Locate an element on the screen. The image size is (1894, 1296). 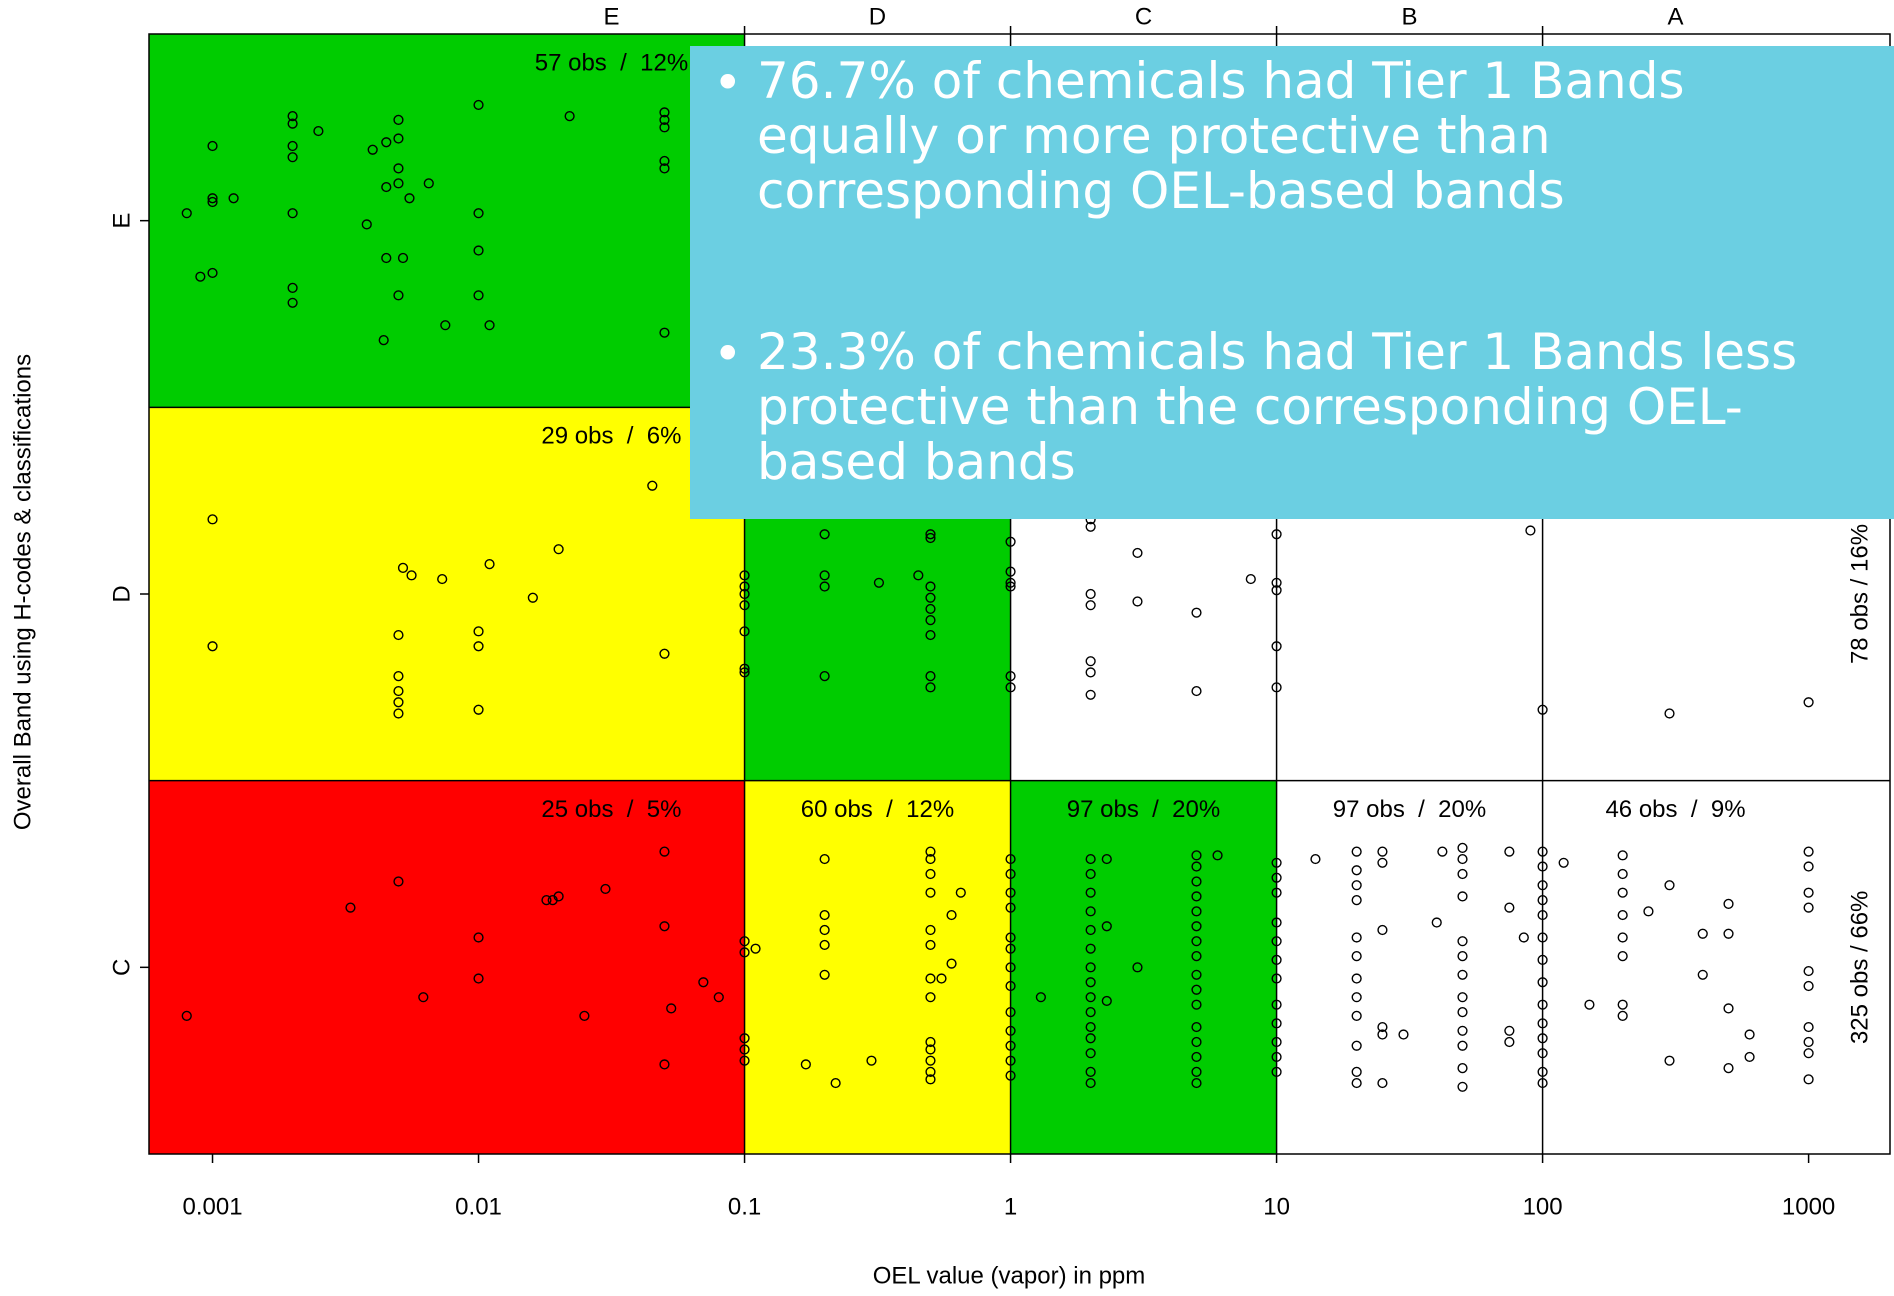
cell-label: 46 obs / 9% is located at coordinates (1675, 809).